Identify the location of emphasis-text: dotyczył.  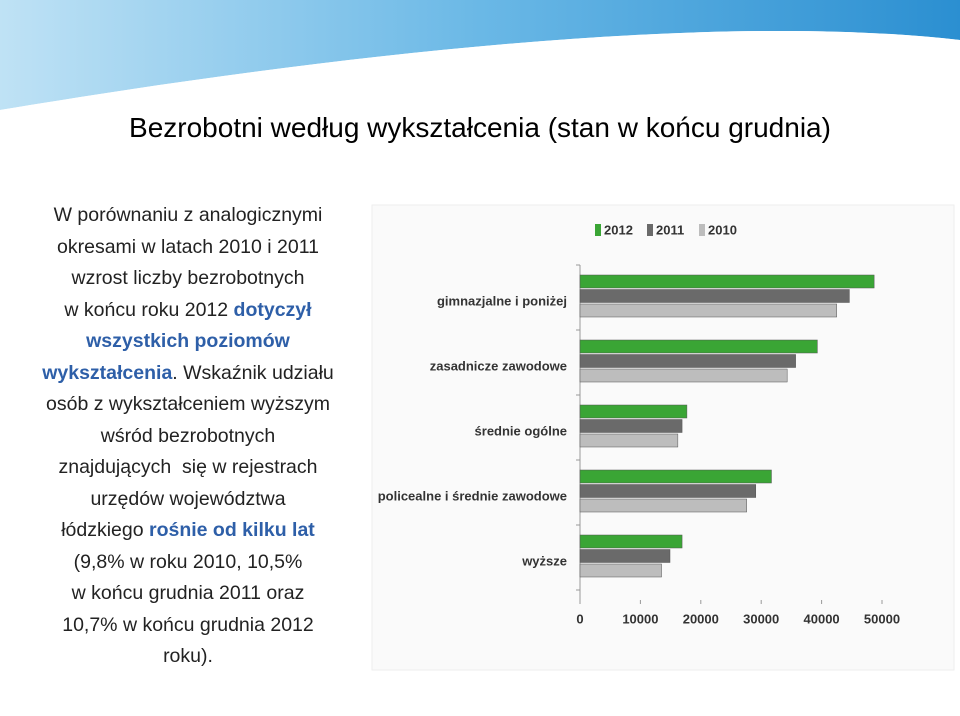
(272, 309).